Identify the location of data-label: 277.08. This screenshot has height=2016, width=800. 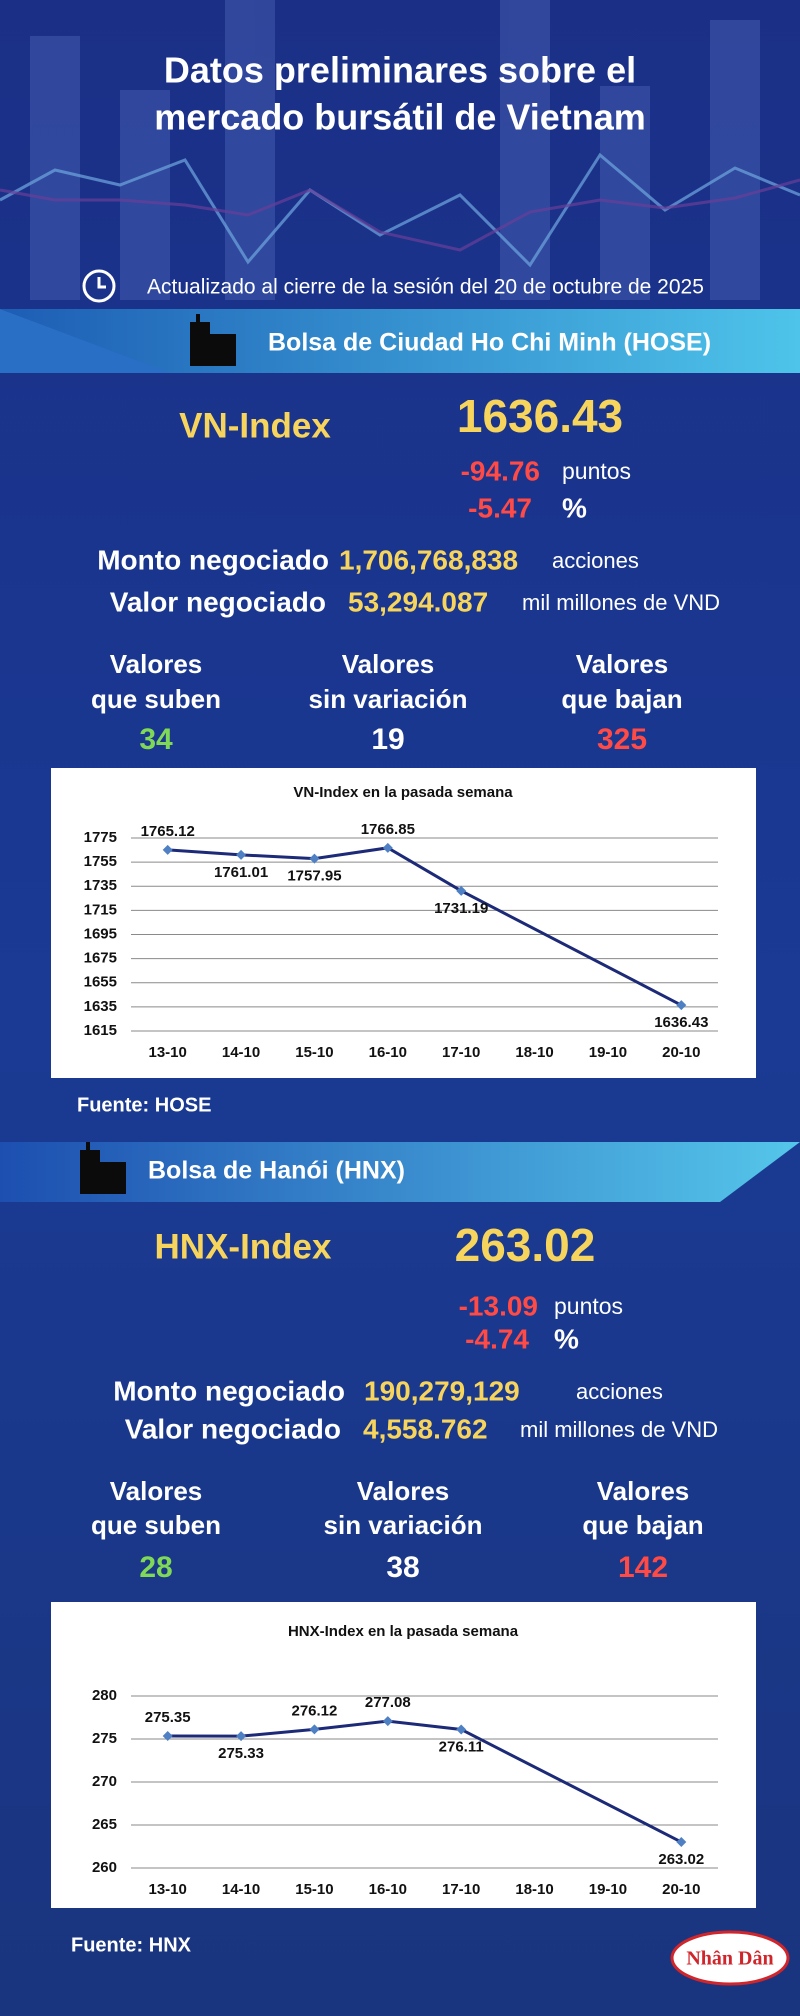
(388, 1702).